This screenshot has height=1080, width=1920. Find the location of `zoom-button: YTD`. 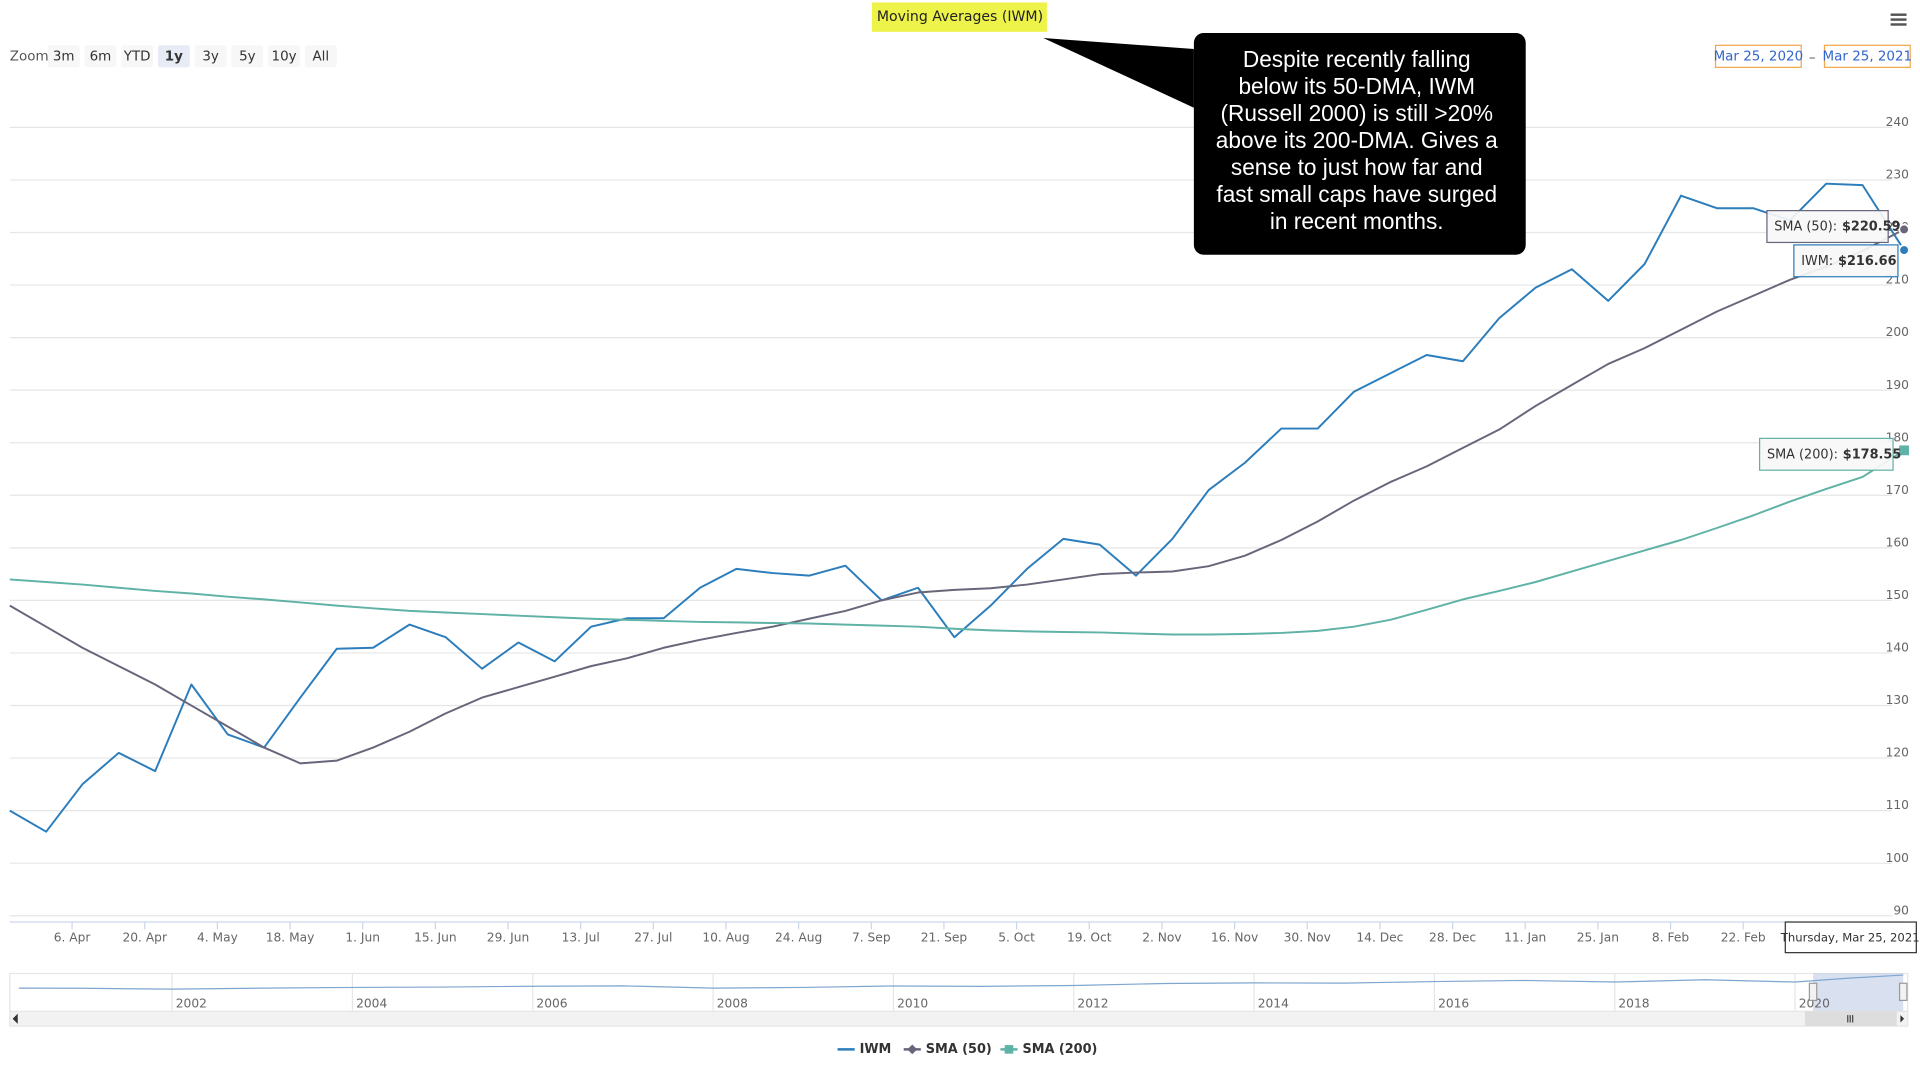

zoom-button: YTD is located at coordinates (137, 56).